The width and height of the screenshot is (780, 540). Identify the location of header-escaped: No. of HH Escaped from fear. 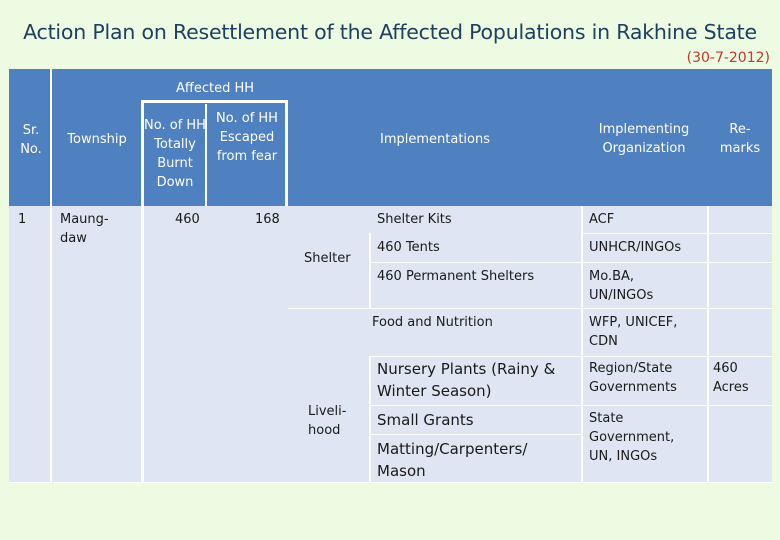
(247, 137).